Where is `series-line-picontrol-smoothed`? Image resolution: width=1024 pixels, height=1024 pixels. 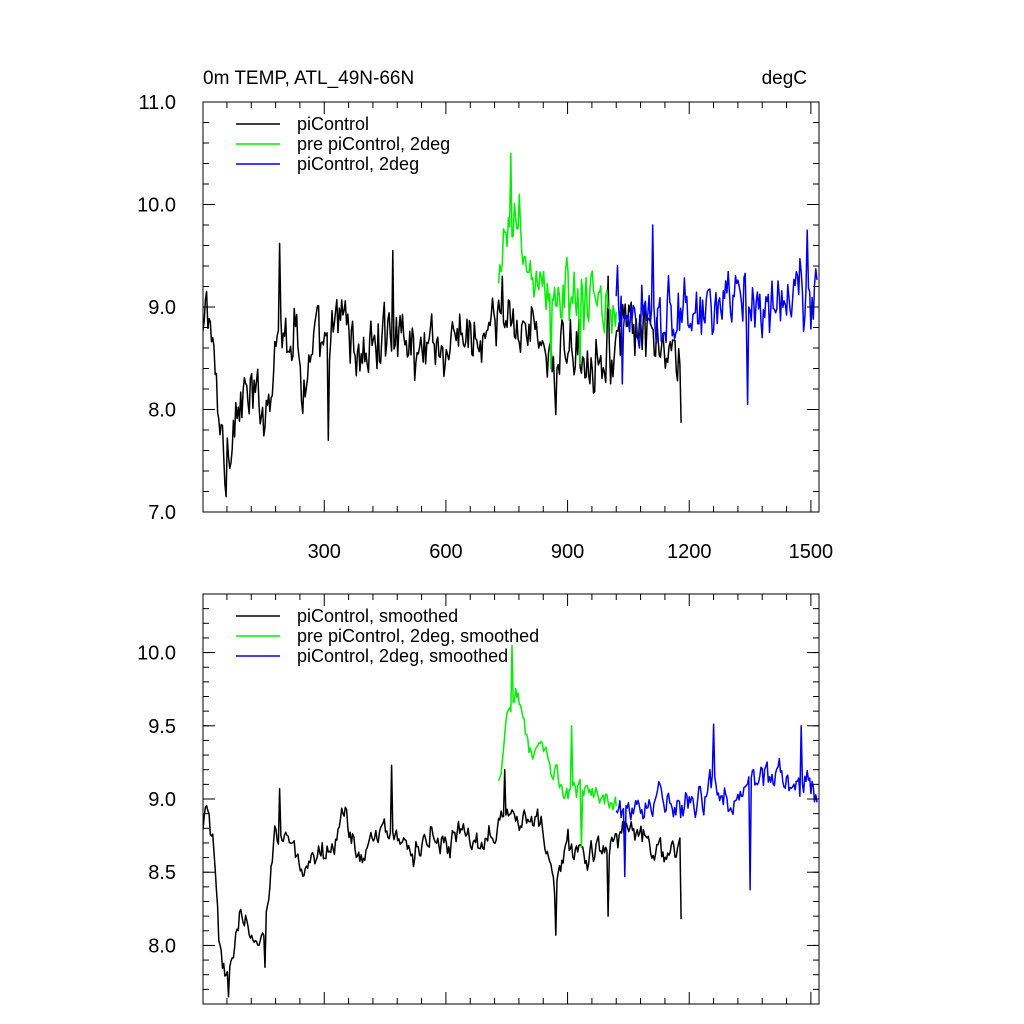 series-line-picontrol-smoothed is located at coordinates (442, 881).